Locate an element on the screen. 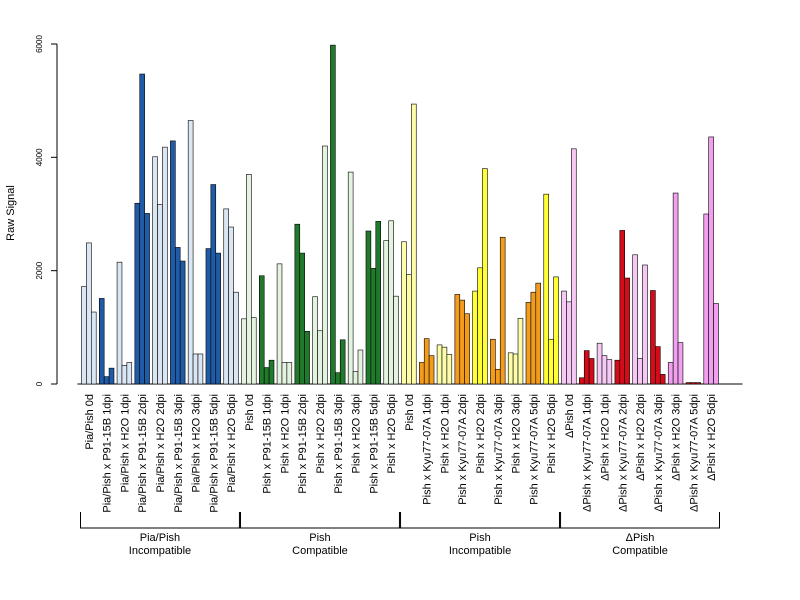  category-label: Pia/Pish x H2O 5dpi is located at coordinates (232, 443).